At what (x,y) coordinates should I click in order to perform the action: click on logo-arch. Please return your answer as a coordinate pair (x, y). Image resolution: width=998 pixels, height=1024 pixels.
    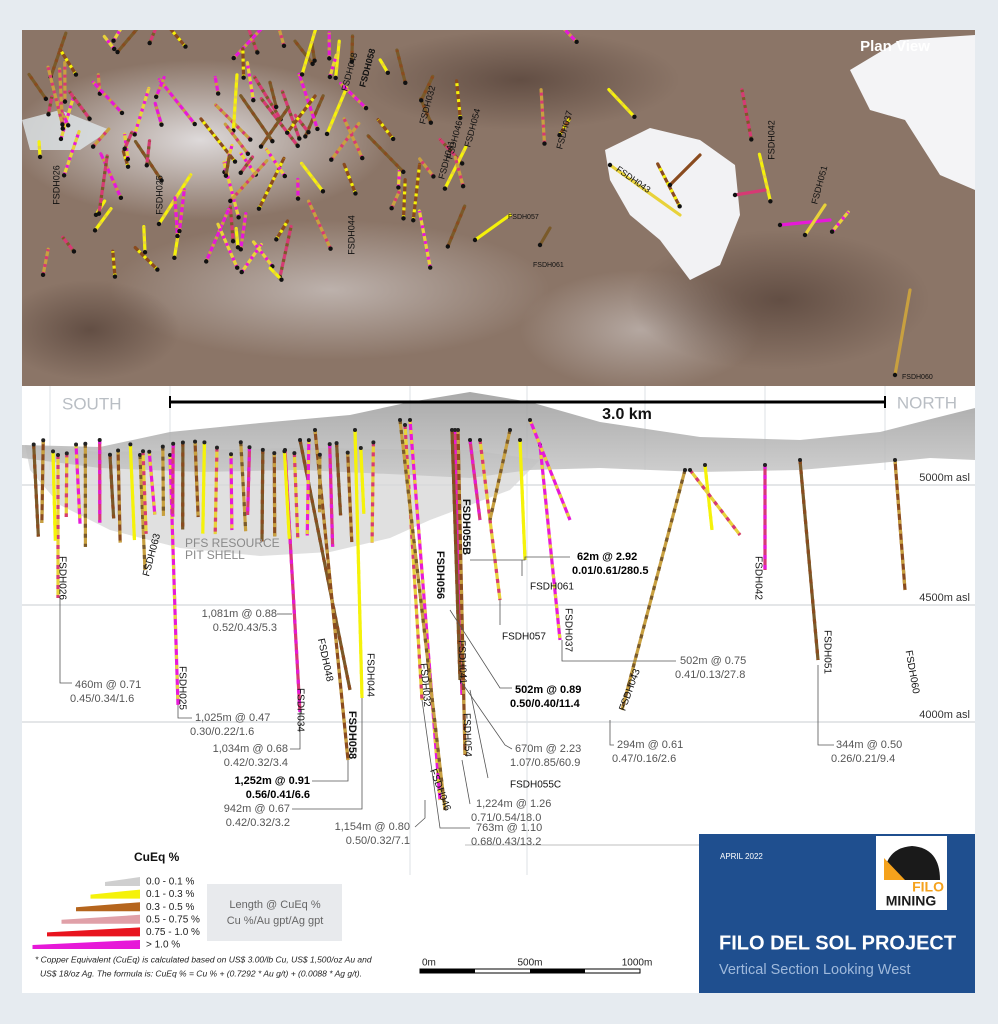
    Looking at the image, I should click on (912, 863).